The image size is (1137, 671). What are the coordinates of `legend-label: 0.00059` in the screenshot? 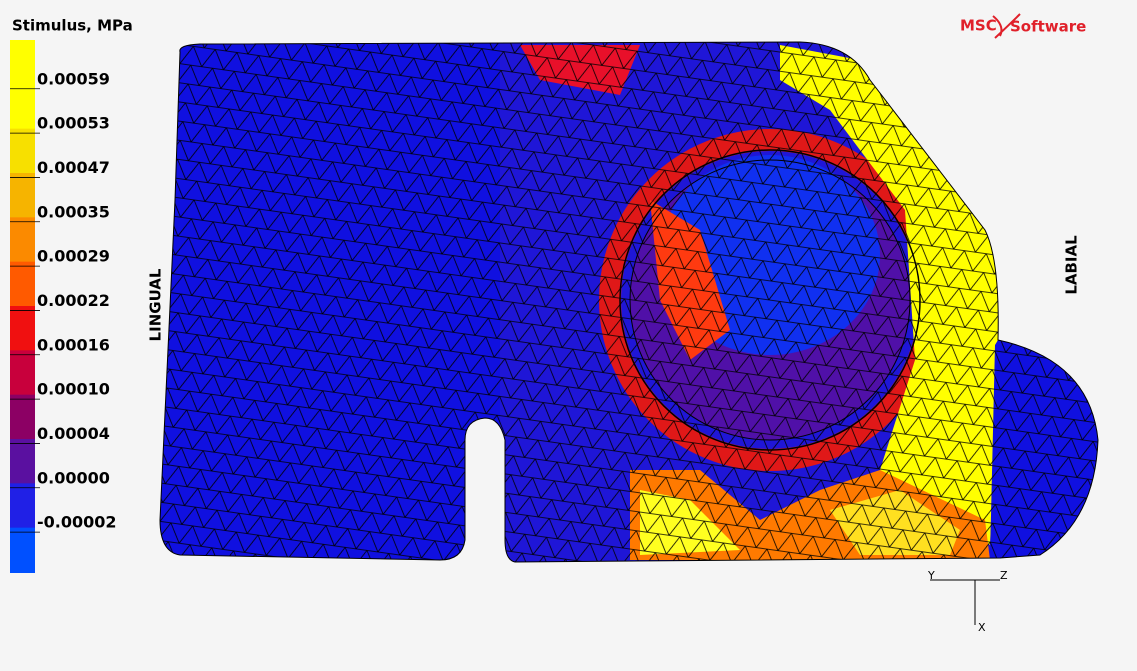 It's located at (73, 78).